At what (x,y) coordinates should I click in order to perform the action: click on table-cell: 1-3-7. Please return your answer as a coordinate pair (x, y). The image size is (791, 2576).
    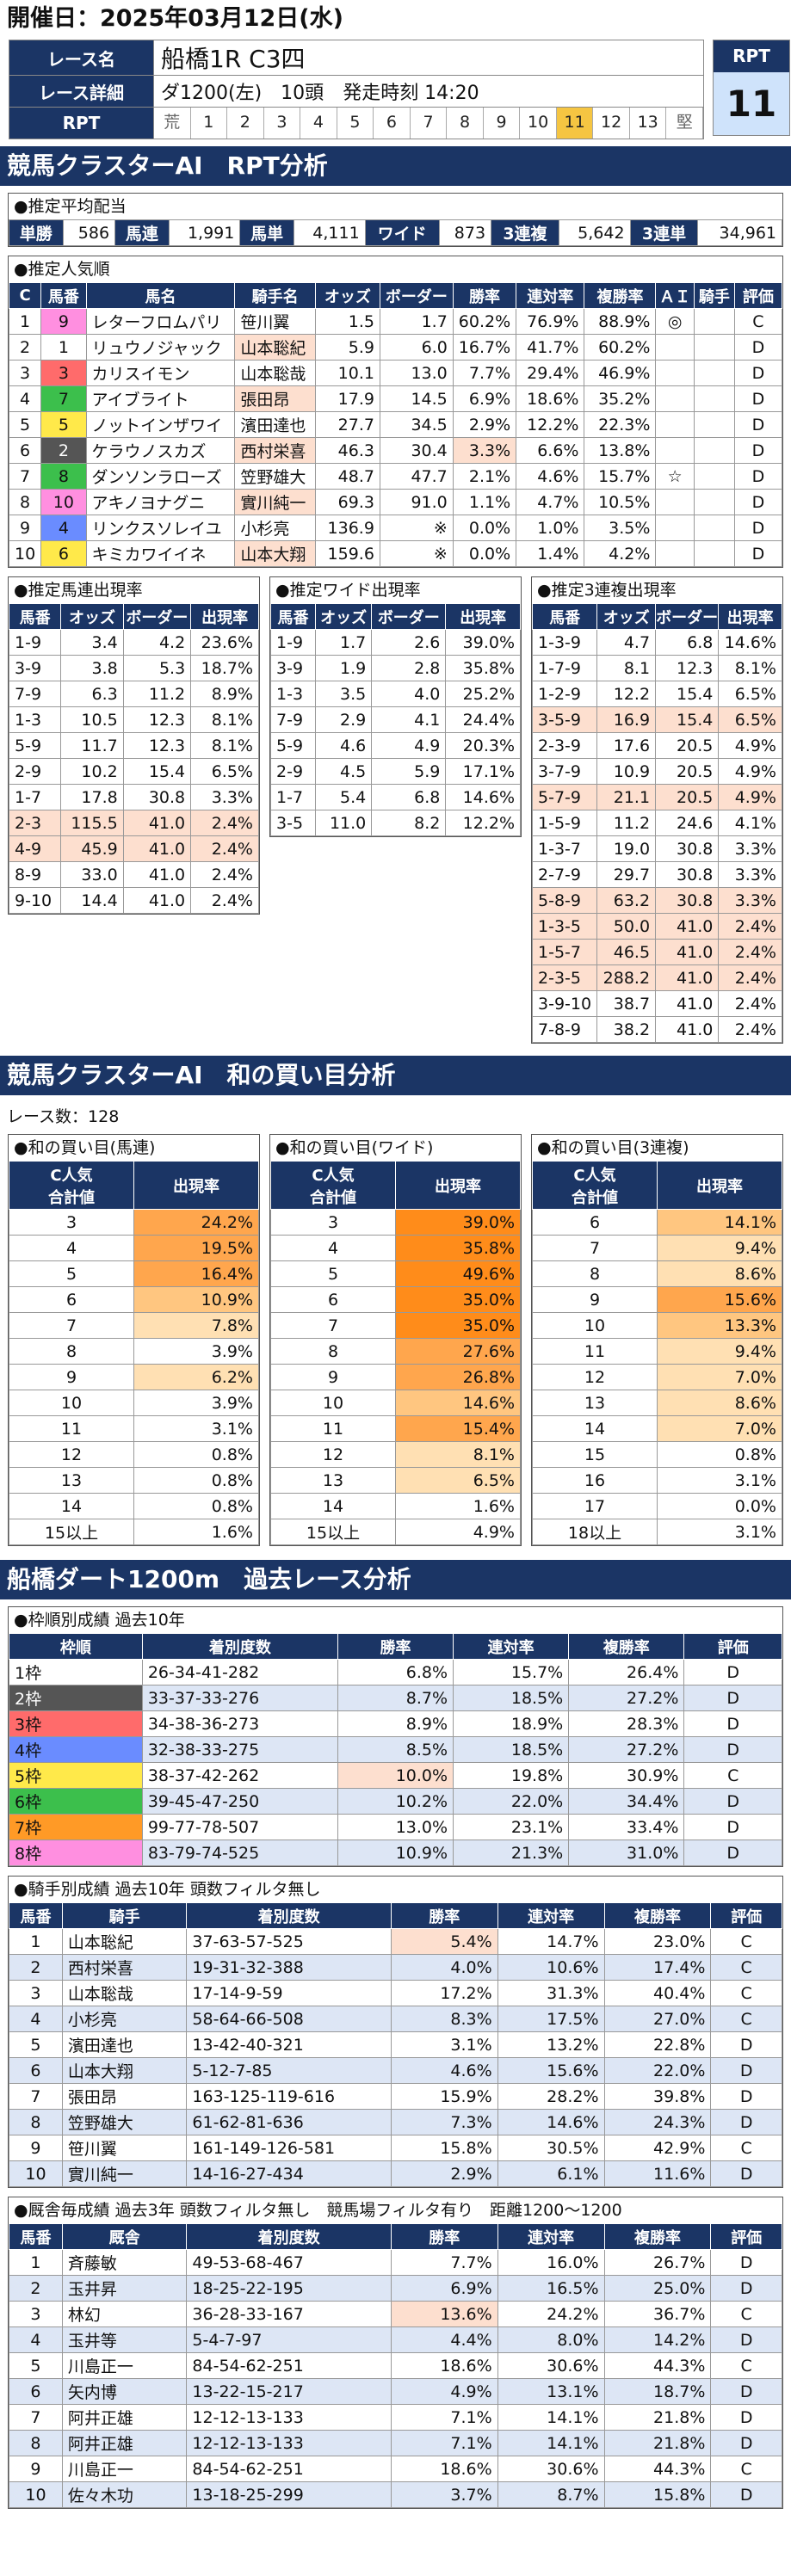
    Looking at the image, I should click on (564, 849).